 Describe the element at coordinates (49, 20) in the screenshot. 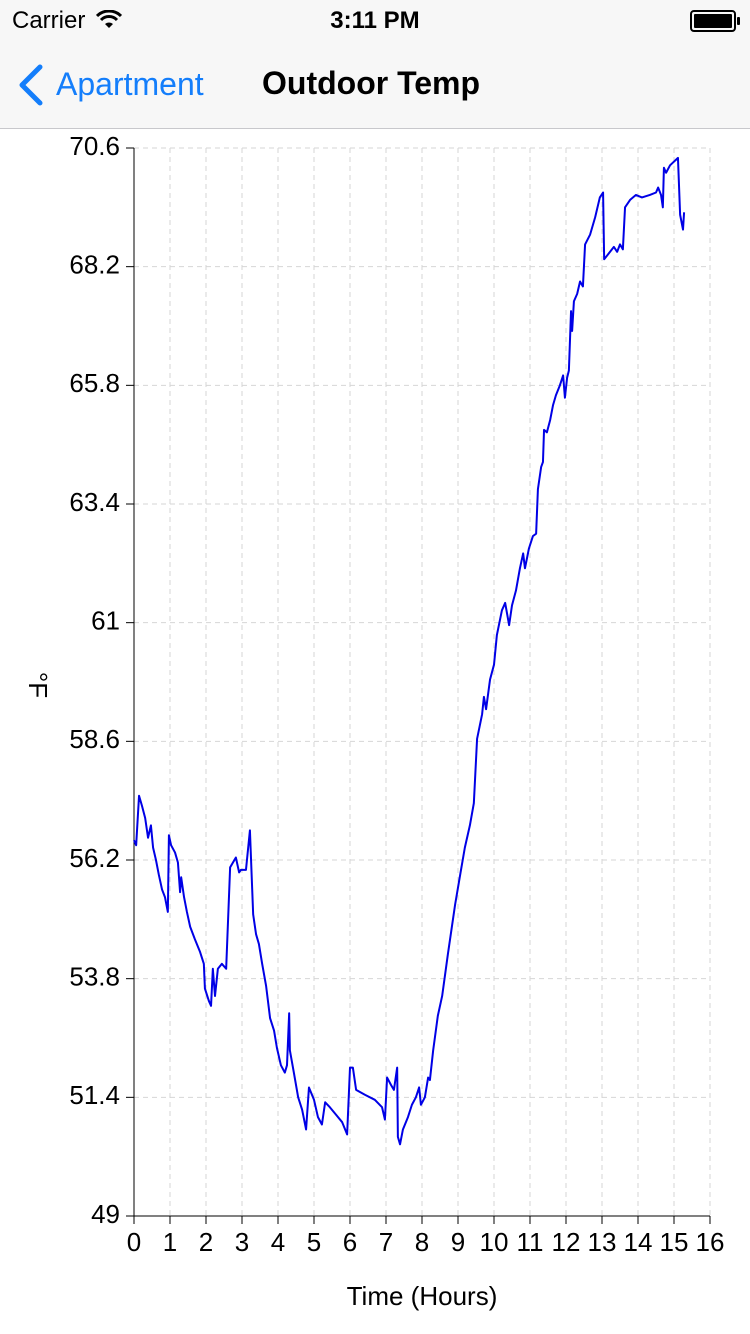

I see `carrier-text: Carrier` at that location.